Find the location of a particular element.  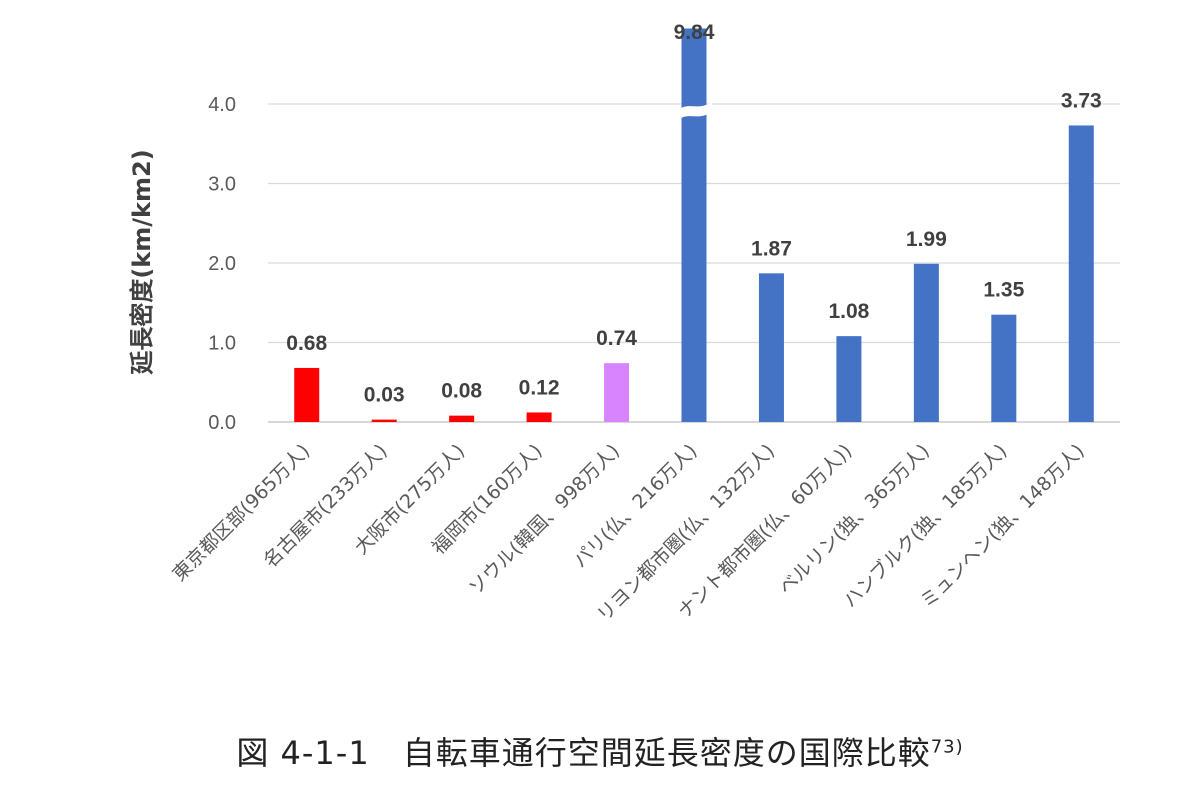

caption-reference: 73) is located at coordinates (947, 747).